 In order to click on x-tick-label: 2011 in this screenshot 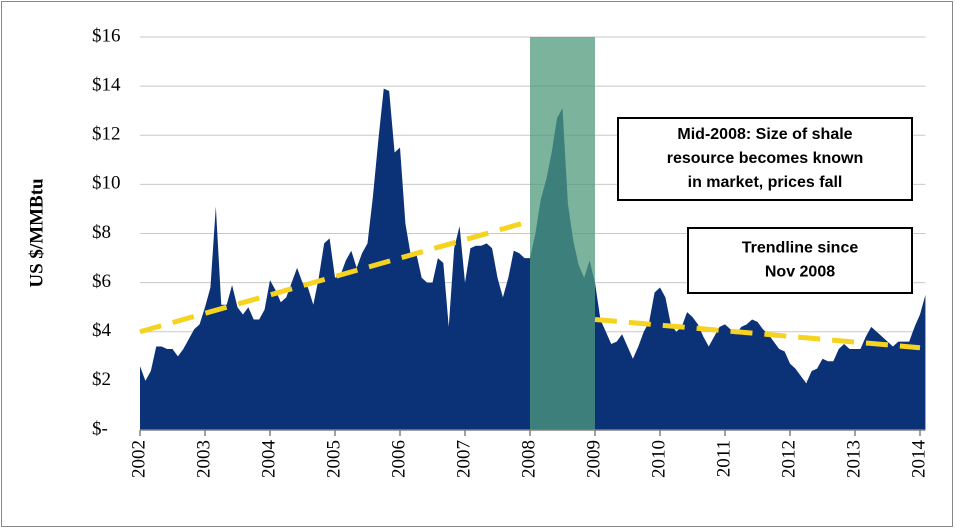, I will do `click(723, 458)`.